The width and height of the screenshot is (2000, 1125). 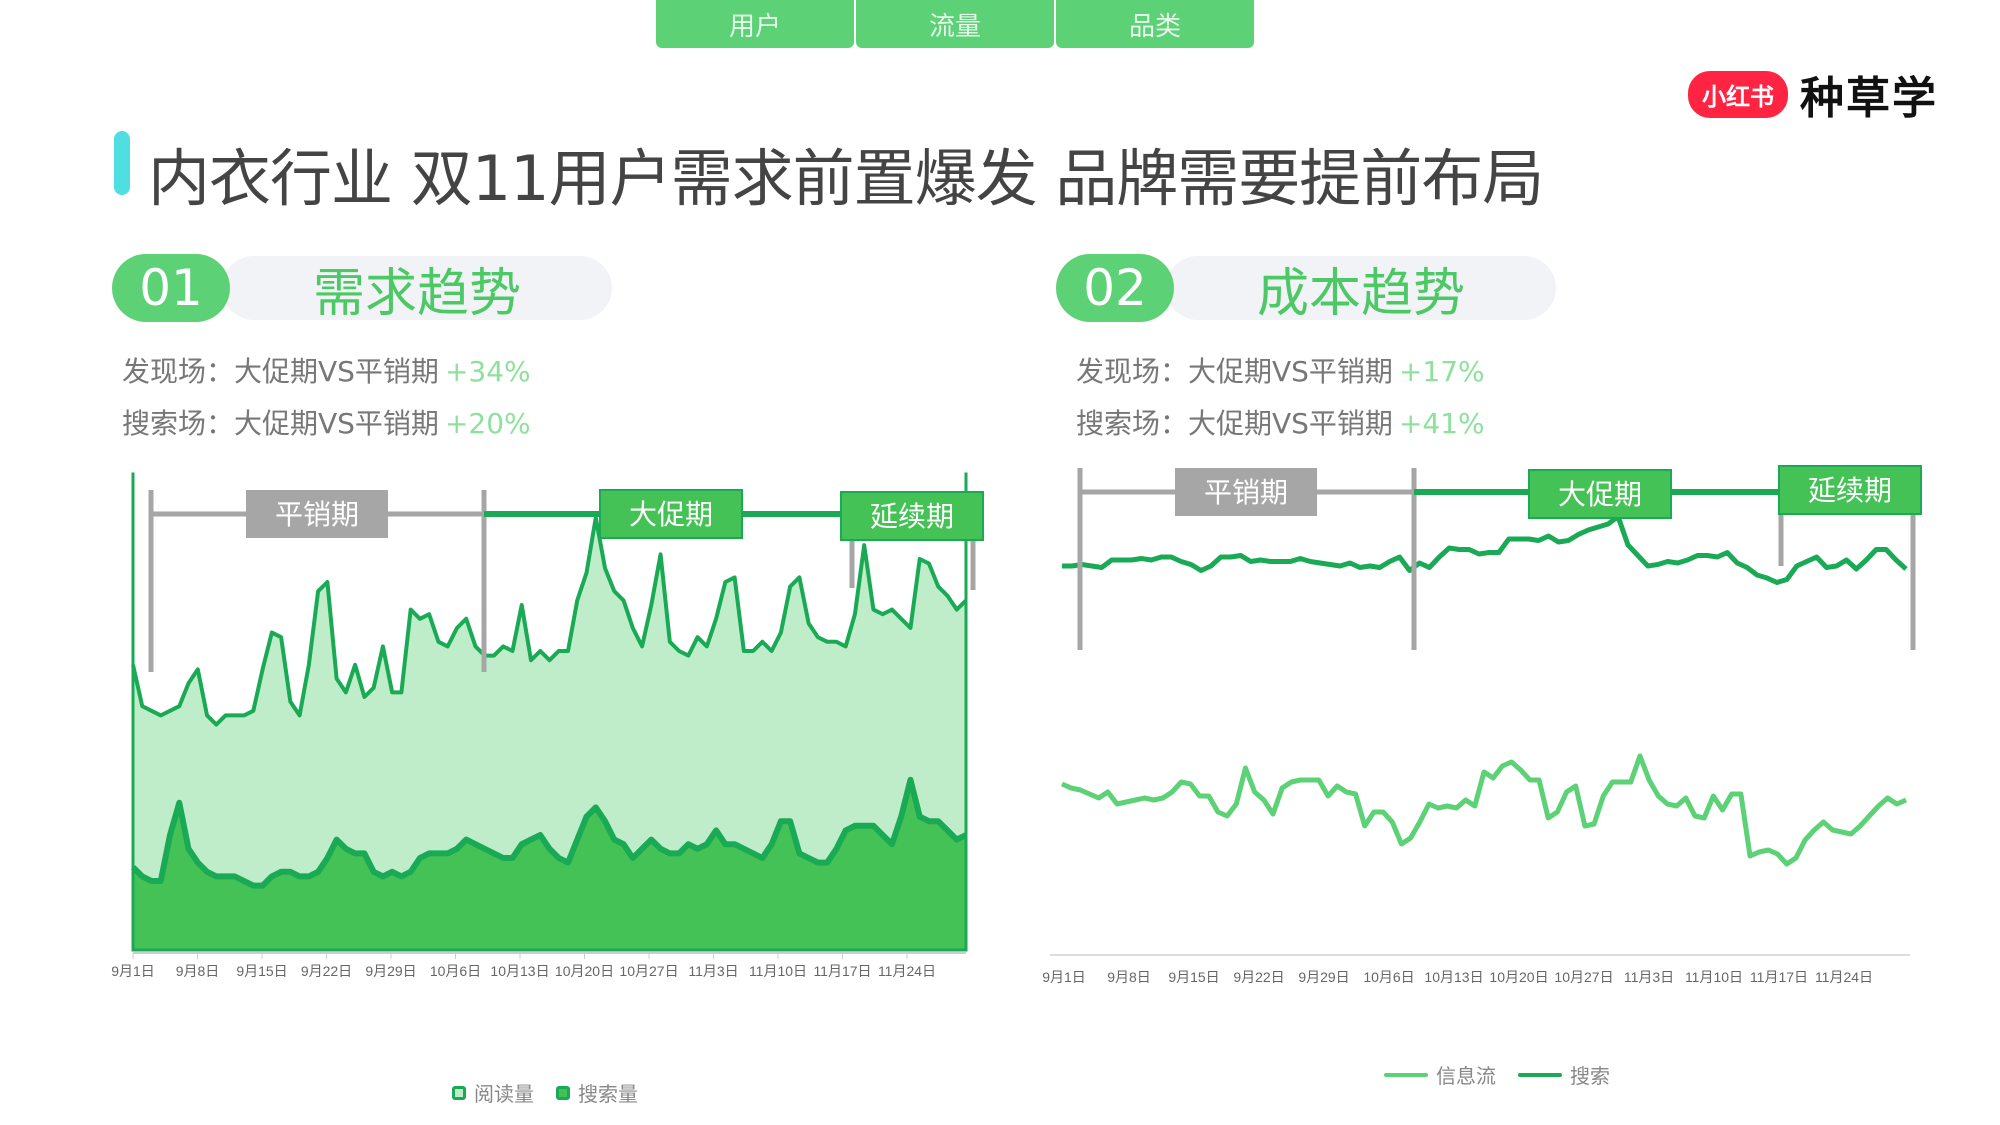 What do you see at coordinates (1485, 549) in the screenshot?
I see `search-cost-line` at bounding box center [1485, 549].